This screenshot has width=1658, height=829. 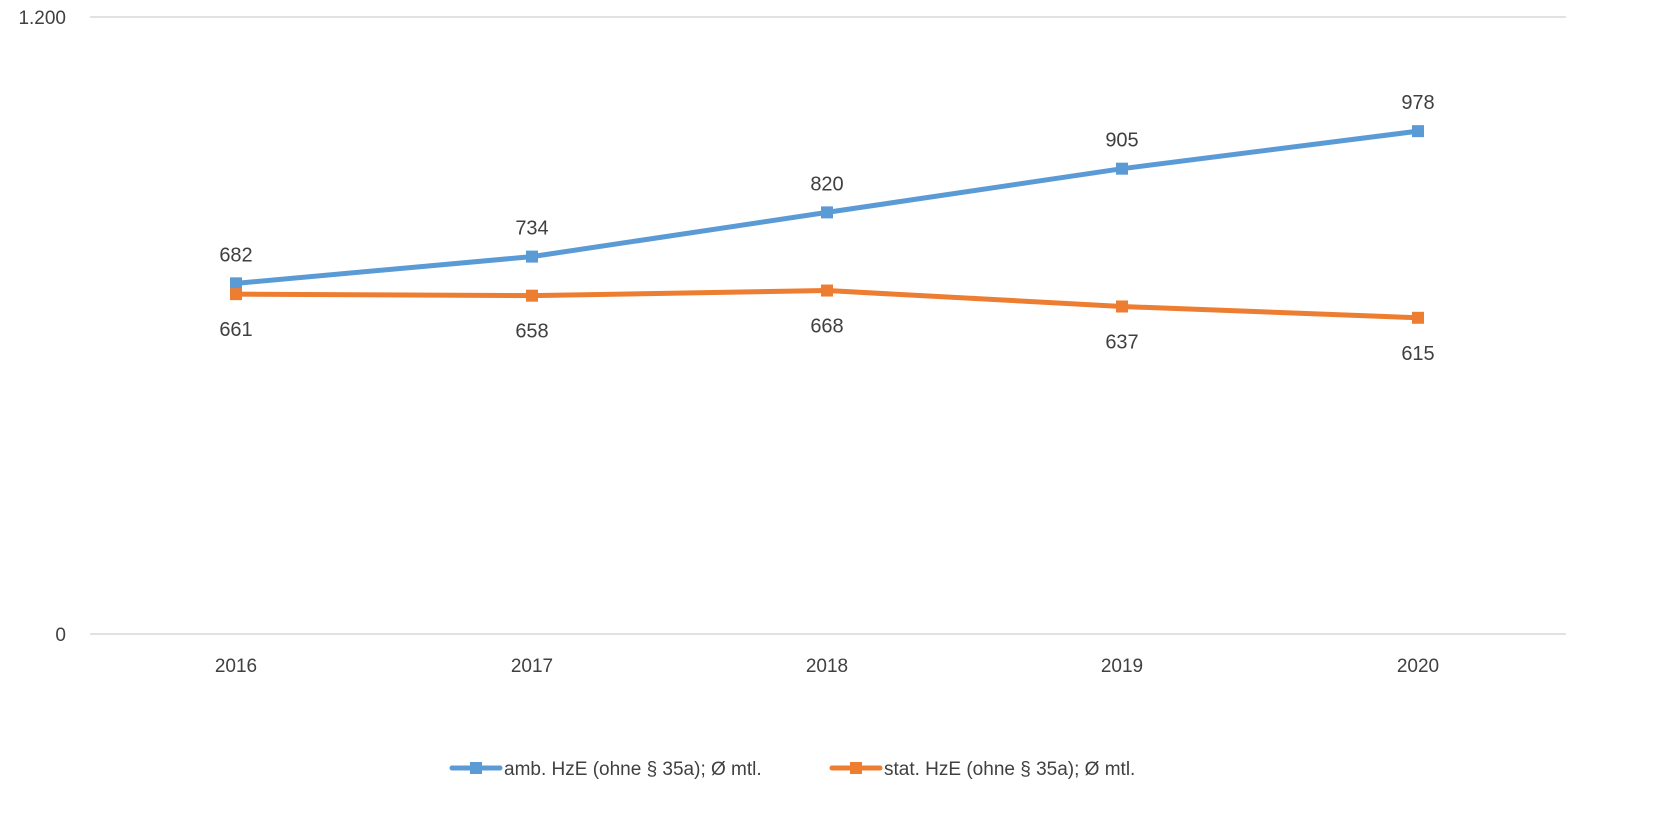 I want to click on legend-item-0: amb. HzE (ohne § 35a); Ø mtl., so click(x=605, y=769).